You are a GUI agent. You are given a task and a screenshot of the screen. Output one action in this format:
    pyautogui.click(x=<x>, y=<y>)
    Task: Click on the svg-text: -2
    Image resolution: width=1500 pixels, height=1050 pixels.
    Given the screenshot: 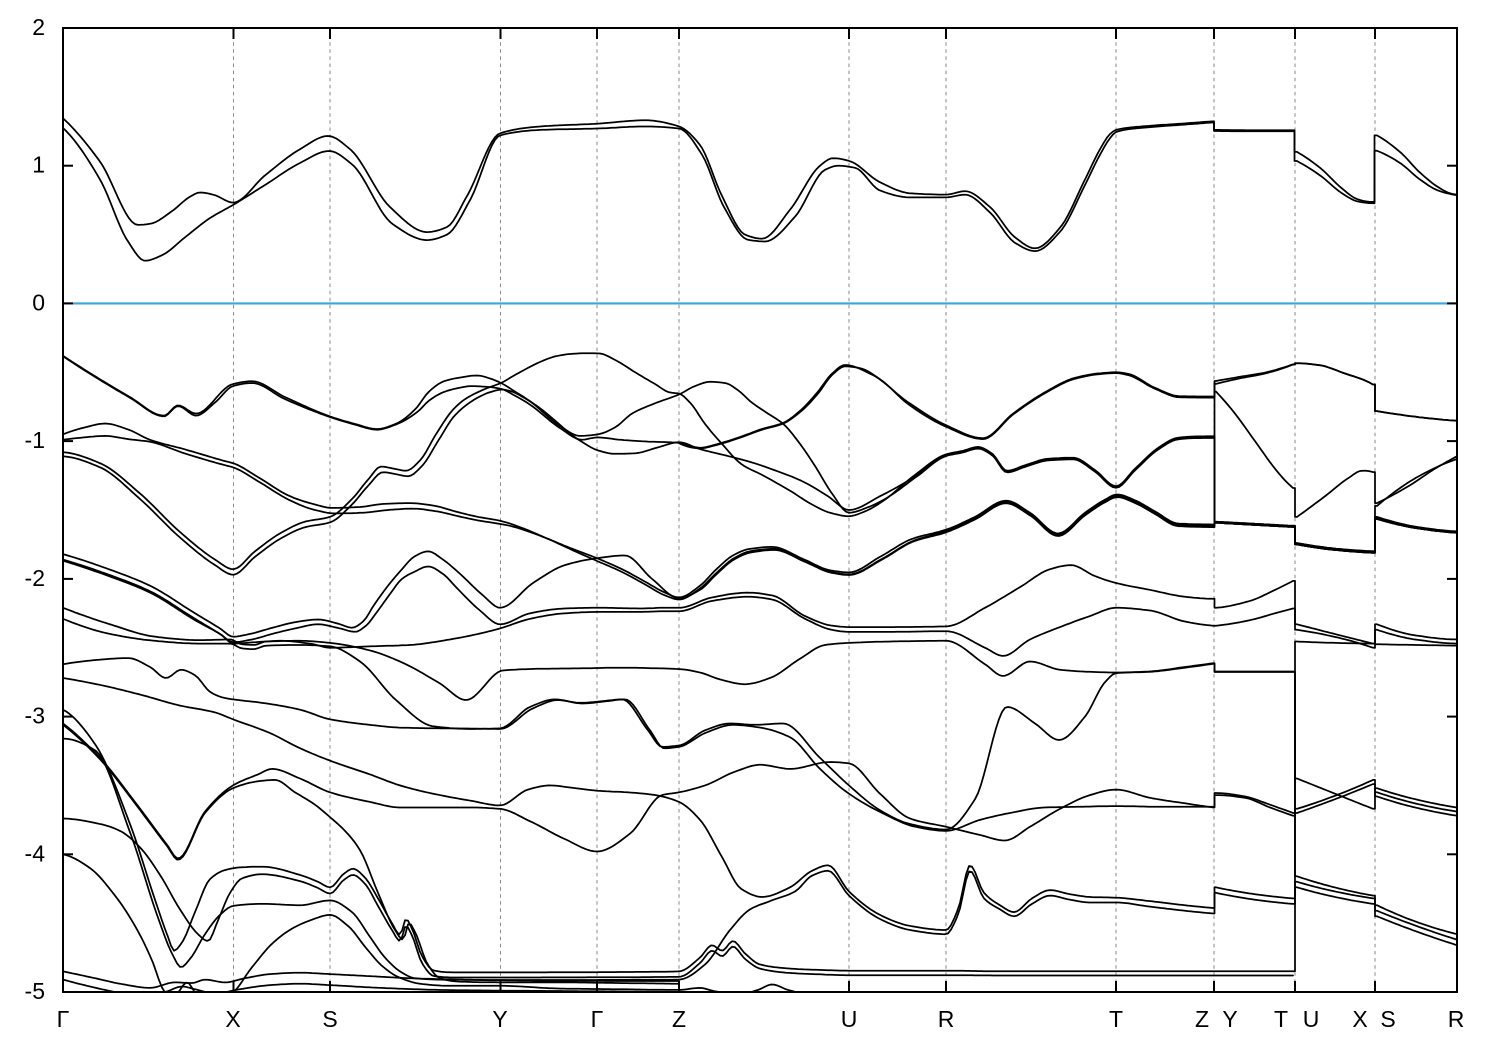 What is the action you would take?
    pyautogui.click(x=35, y=578)
    